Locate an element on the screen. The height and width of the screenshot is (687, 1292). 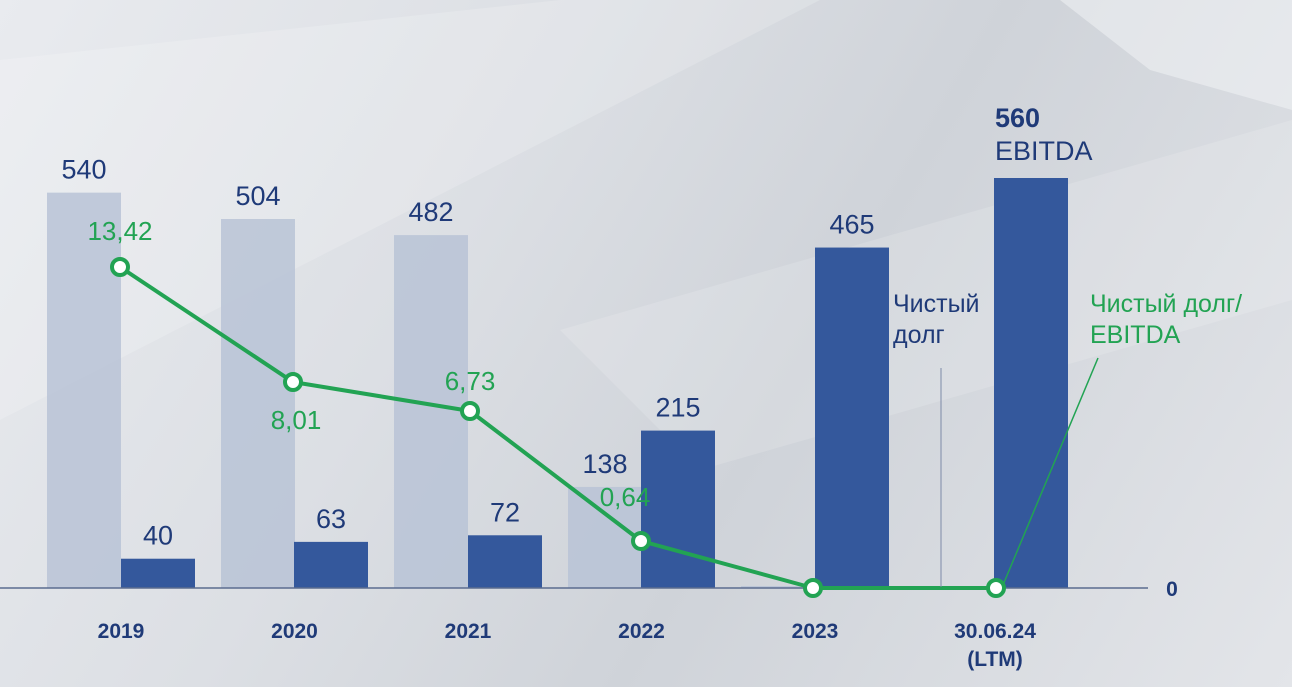
net-debt-value-label: 504 is located at coordinates (257, 196).